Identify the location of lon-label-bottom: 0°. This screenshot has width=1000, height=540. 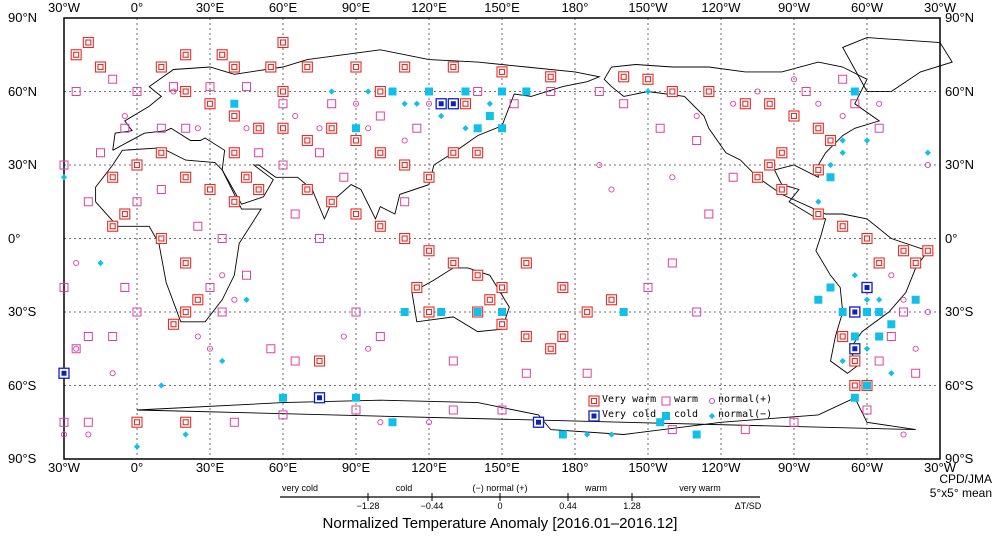
(137, 467).